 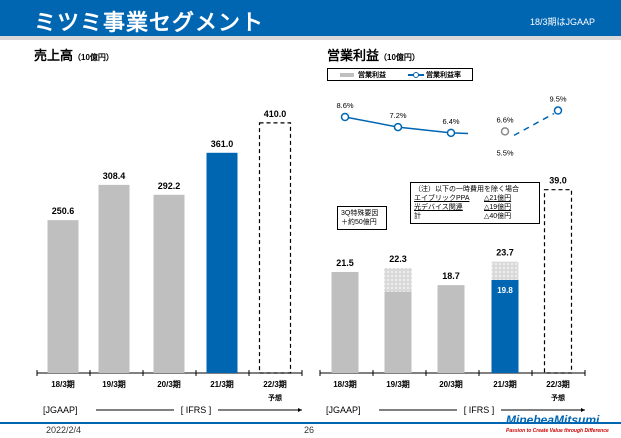 What do you see at coordinates (504, 152) in the screenshot?
I see `margin-label-extra: 5.5%` at bounding box center [504, 152].